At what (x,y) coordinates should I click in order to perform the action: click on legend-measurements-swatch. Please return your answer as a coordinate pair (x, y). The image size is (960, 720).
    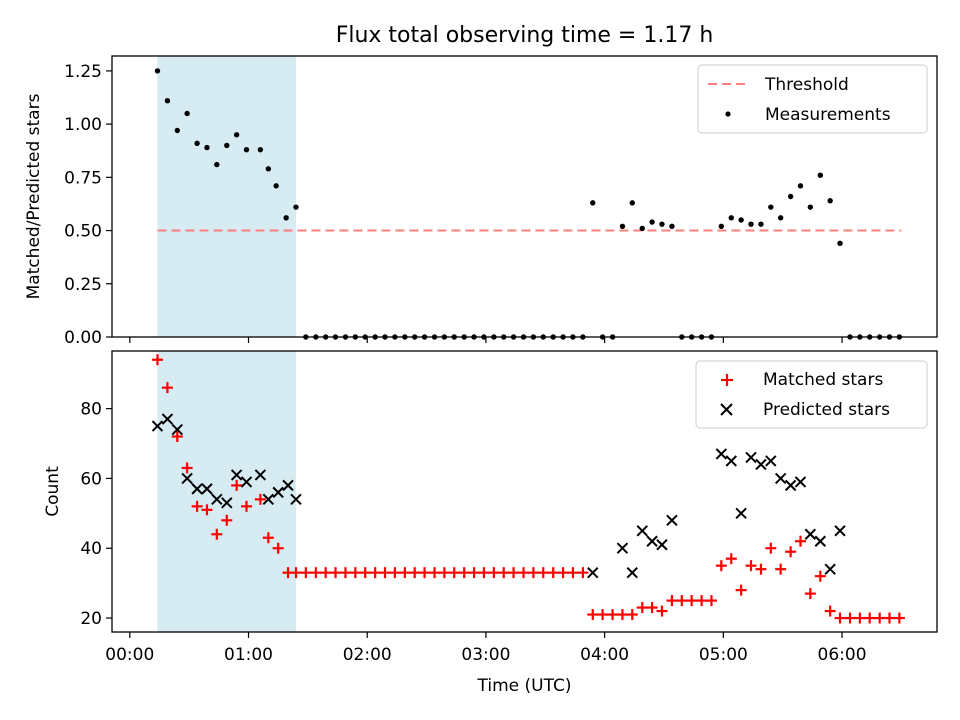
    Looking at the image, I should click on (728, 114).